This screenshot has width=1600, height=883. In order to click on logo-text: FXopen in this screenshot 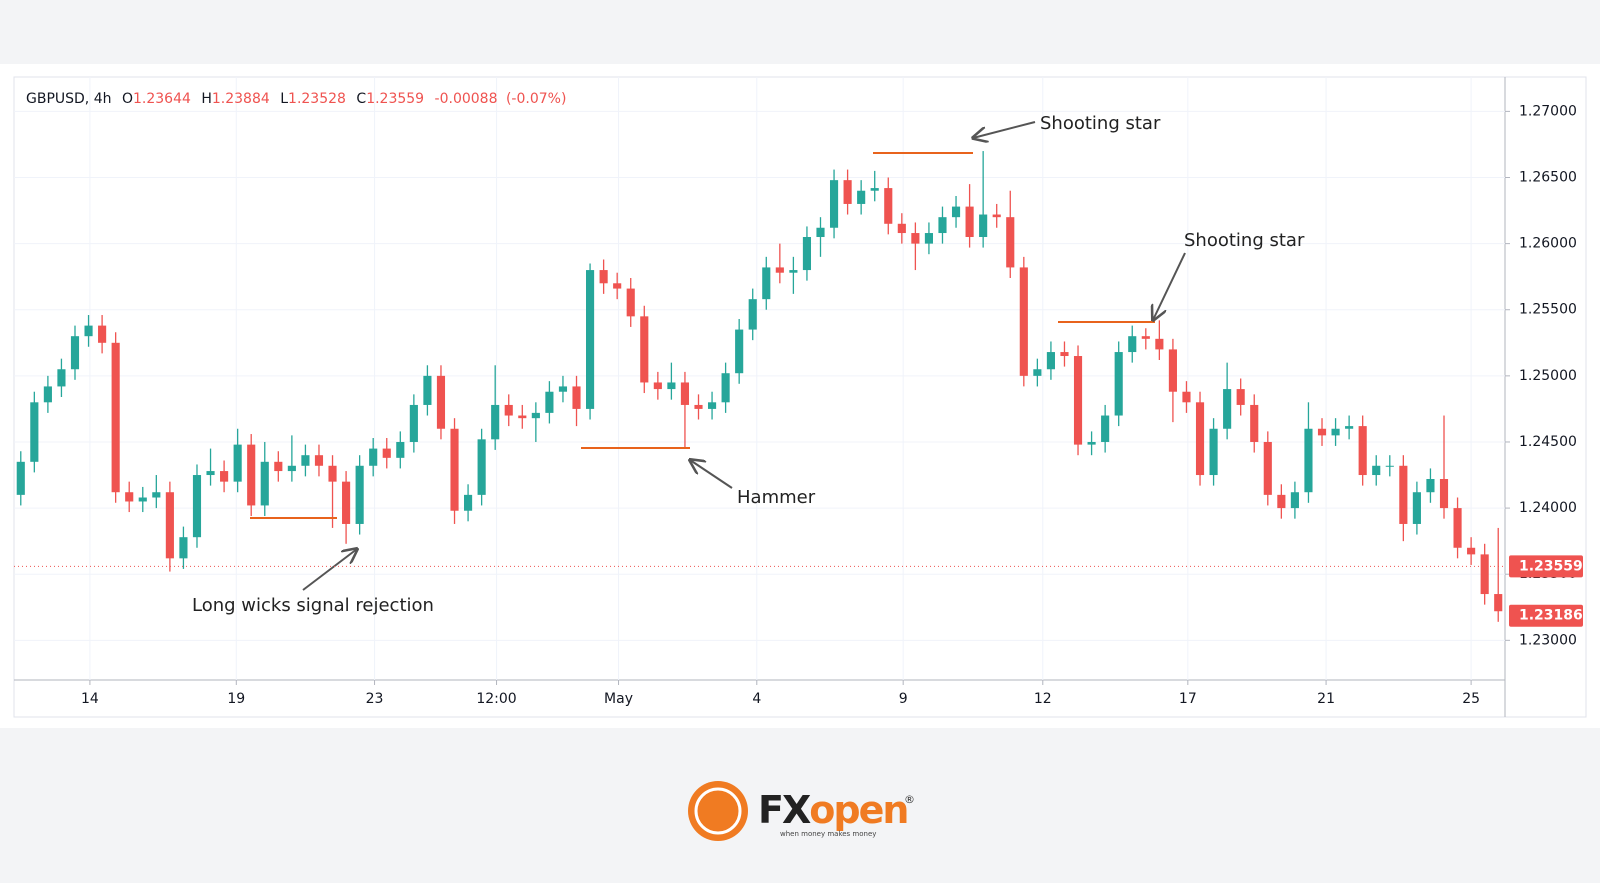, I will do `click(832, 810)`.